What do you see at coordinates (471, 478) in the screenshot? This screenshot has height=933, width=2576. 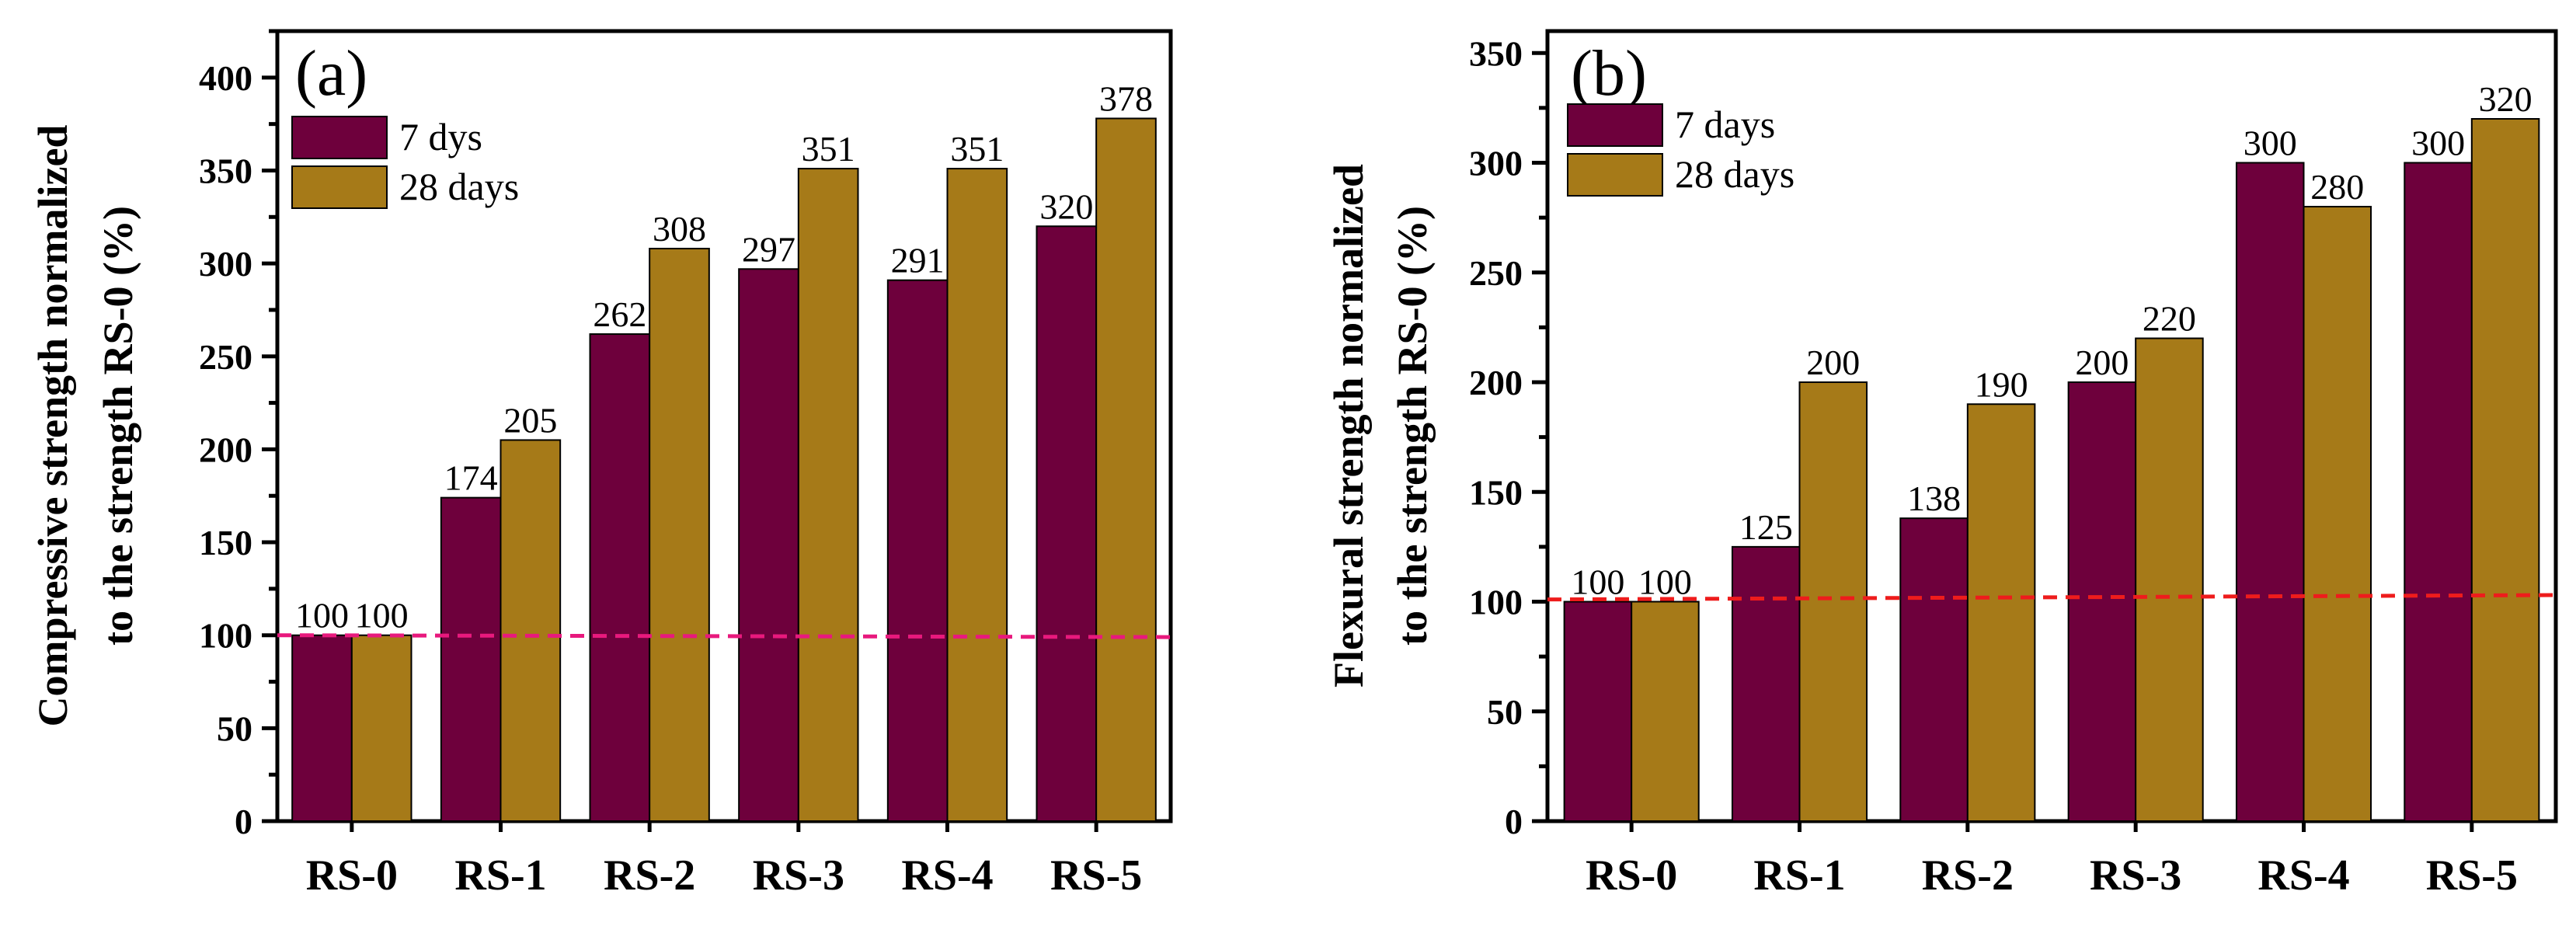 I see `data-label: 174` at bounding box center [471, 478].